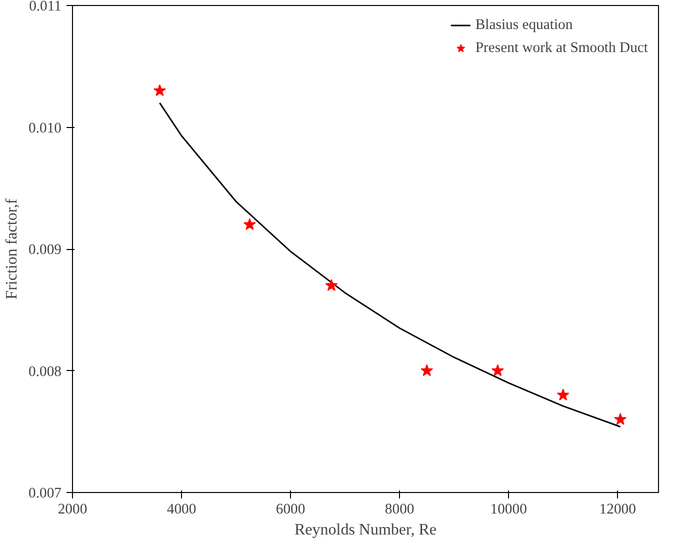 This screenshot has height=541, width=673. What do you see at coordinates (181, 510) in the screenshot?
I see `x-tick-label: 4000` at bounding box center [181, 510].